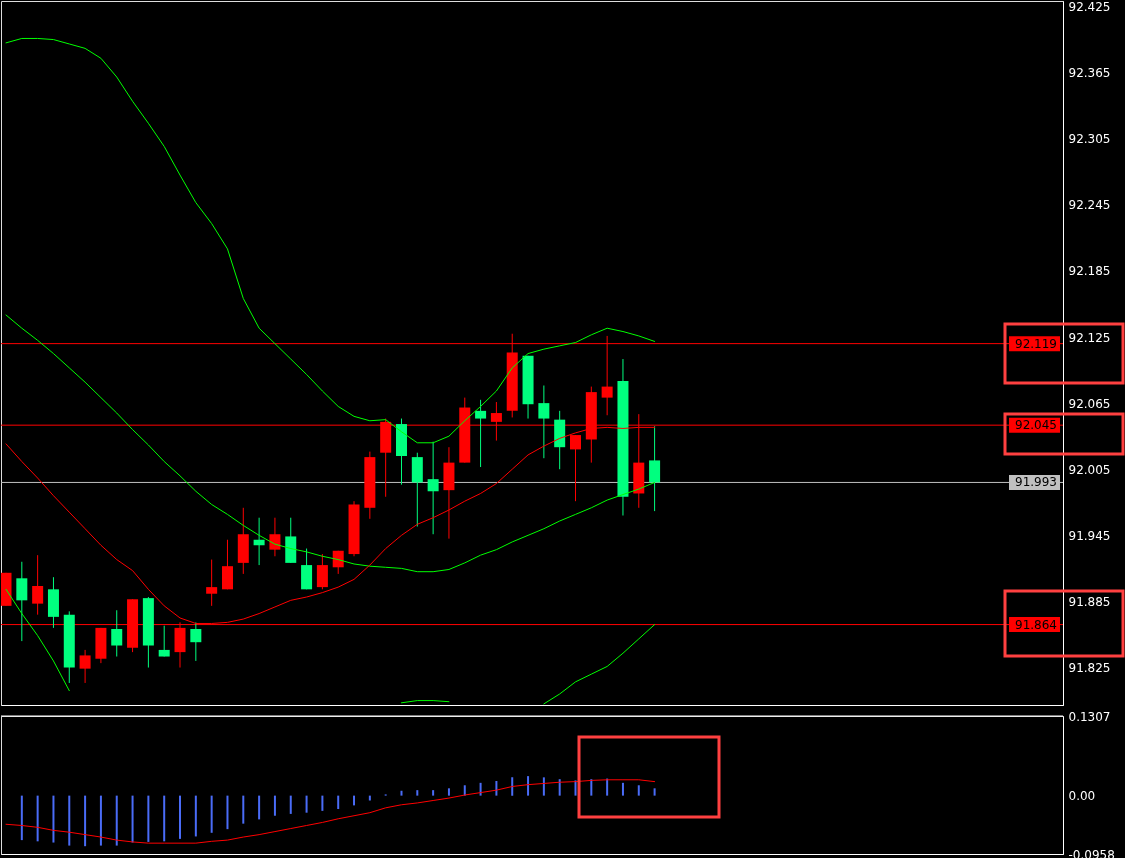  What do you see at coordinates (1089, 535) in the screenshot?
I see `y-tick-label: 91.945` at bounding box center [1089, 535].